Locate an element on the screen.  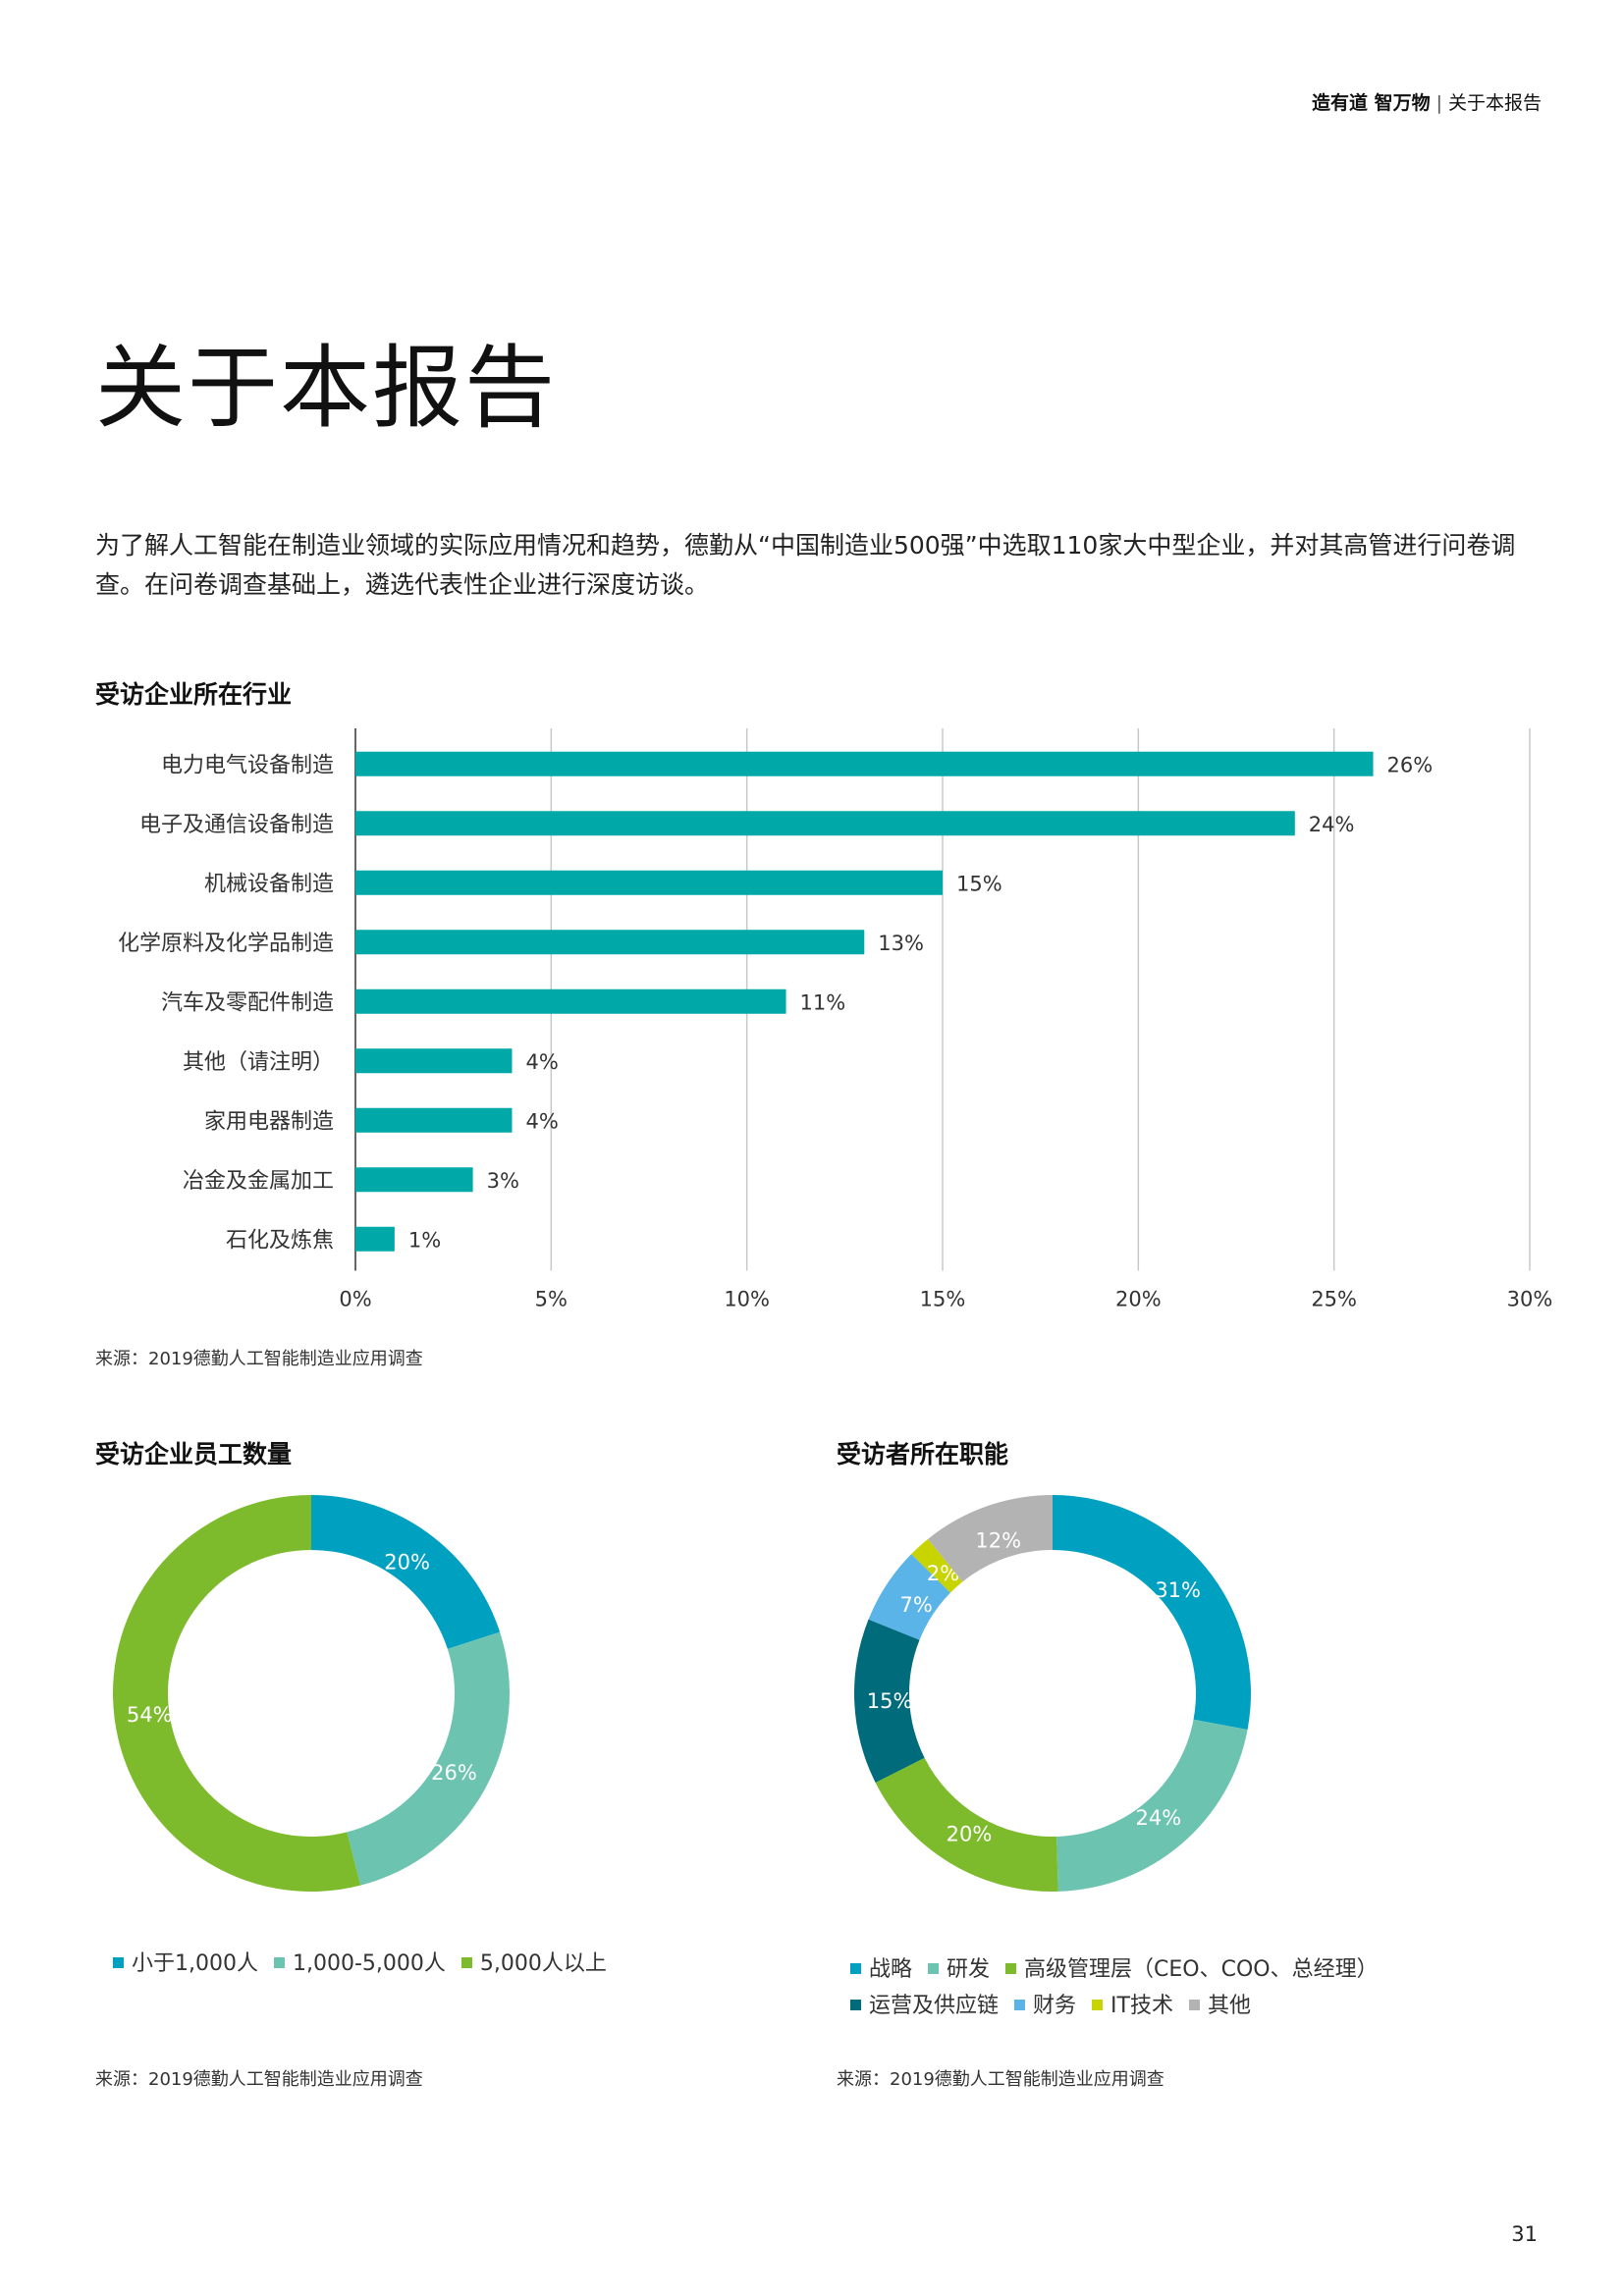
bar-value-label: 26% is located at coordinates (1410, 764).